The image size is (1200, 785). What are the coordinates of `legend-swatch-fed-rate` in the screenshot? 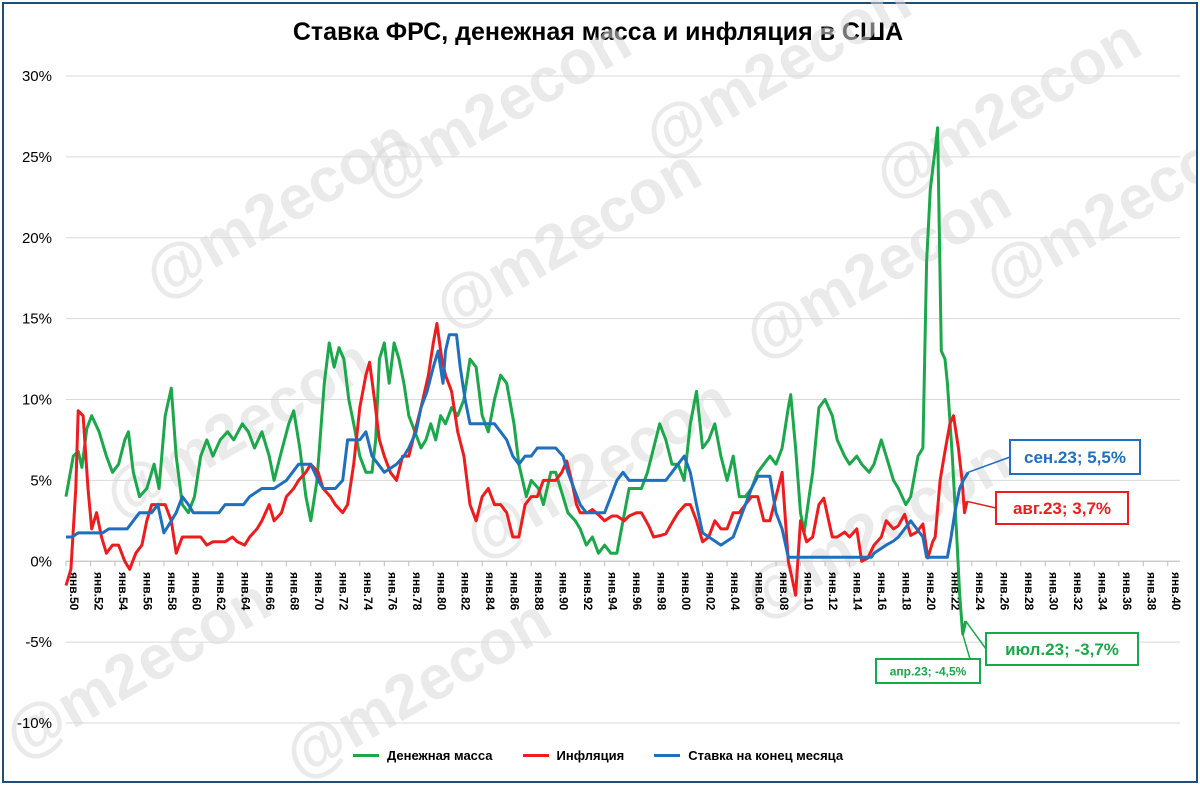 It's located at (667, 755).